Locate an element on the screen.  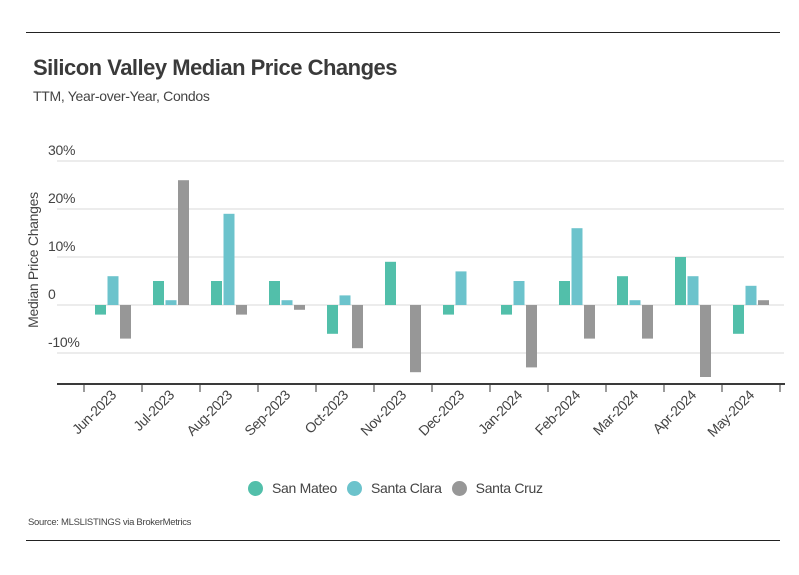
x-tick-label: May-2024 is located at coordinates (731, 413).